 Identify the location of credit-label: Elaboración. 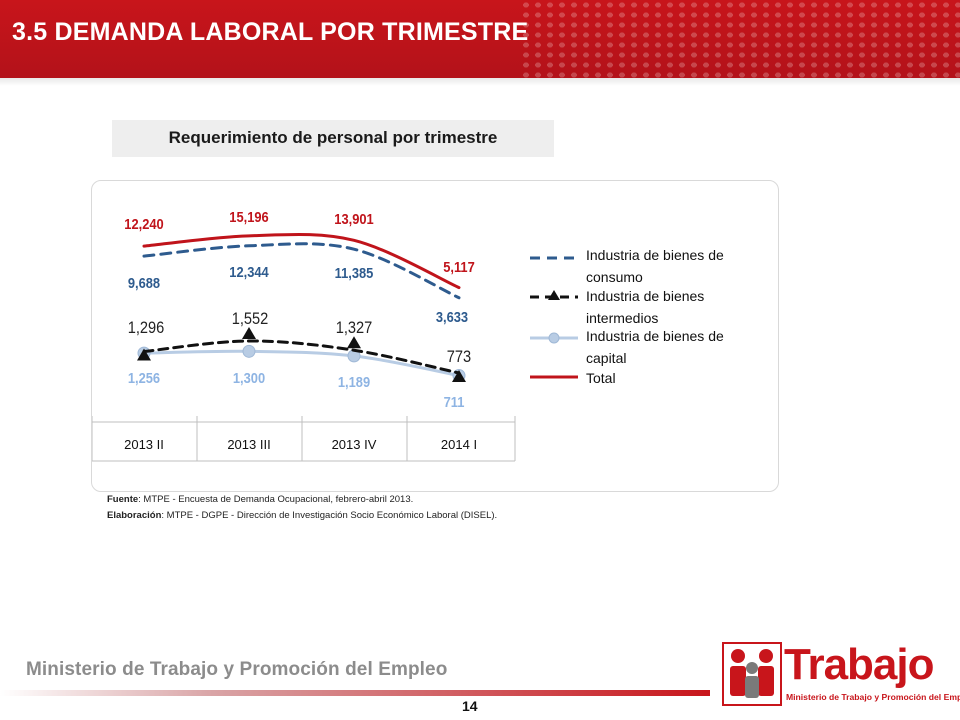
(134, 515).